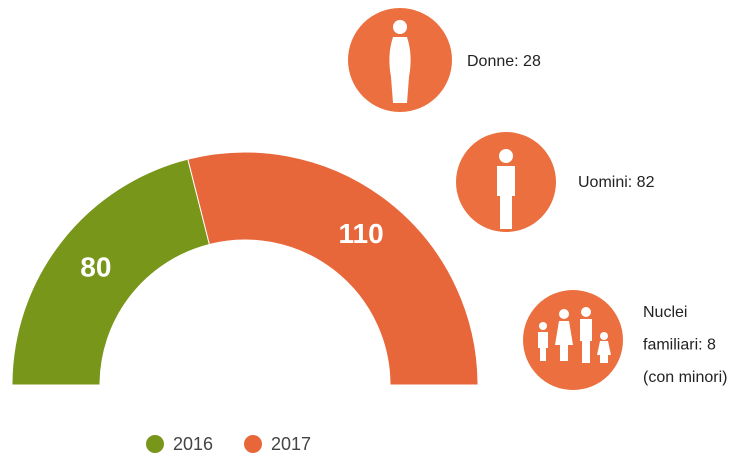 The width and height of the screenshot is (753, 456). I want to click on item-text: Uomini: 82, so click(616, 182).